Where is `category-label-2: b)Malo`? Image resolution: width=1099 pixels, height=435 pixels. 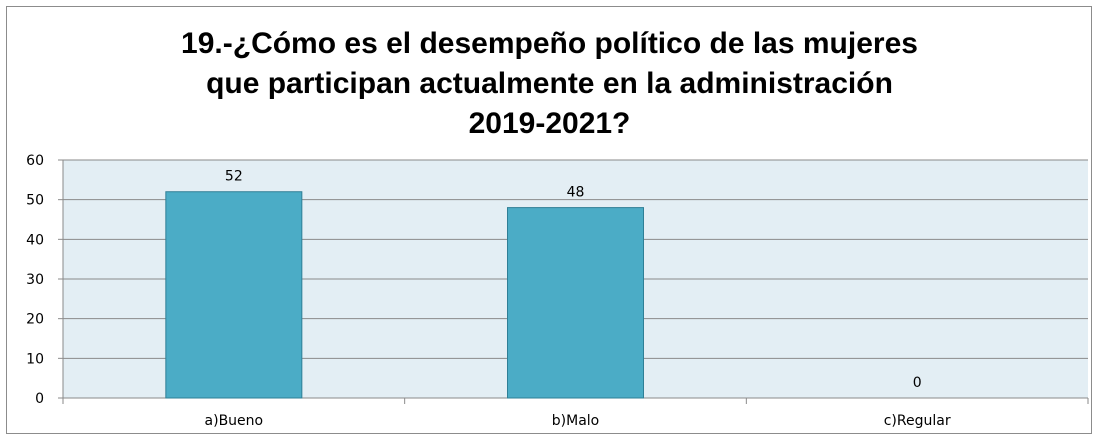
category-label-2: b)Malo is located at coordinates (575, 421).